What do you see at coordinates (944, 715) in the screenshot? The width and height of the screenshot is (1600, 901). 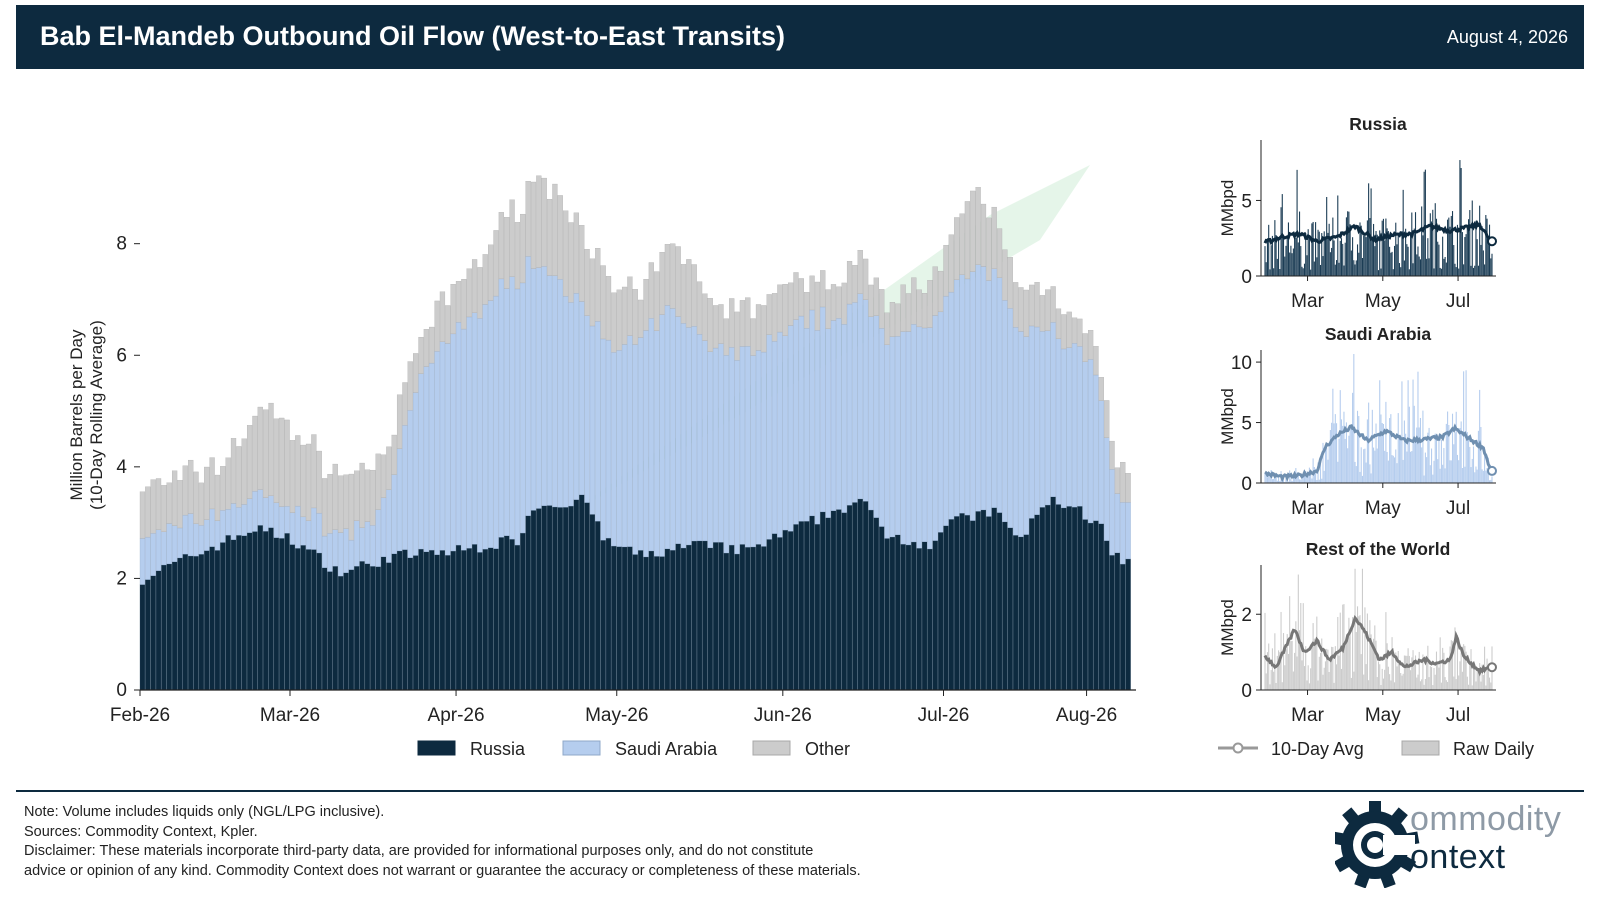 I see `x-tick-label: Jul-26` at bounding box center [944, 715].